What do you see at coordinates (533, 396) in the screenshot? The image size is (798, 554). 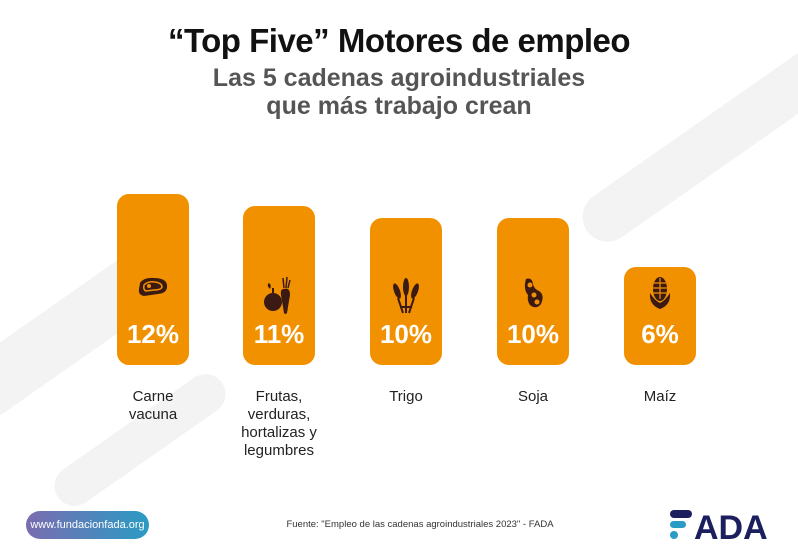 I see `category-label: Soja` at bounding box center [533, 396].